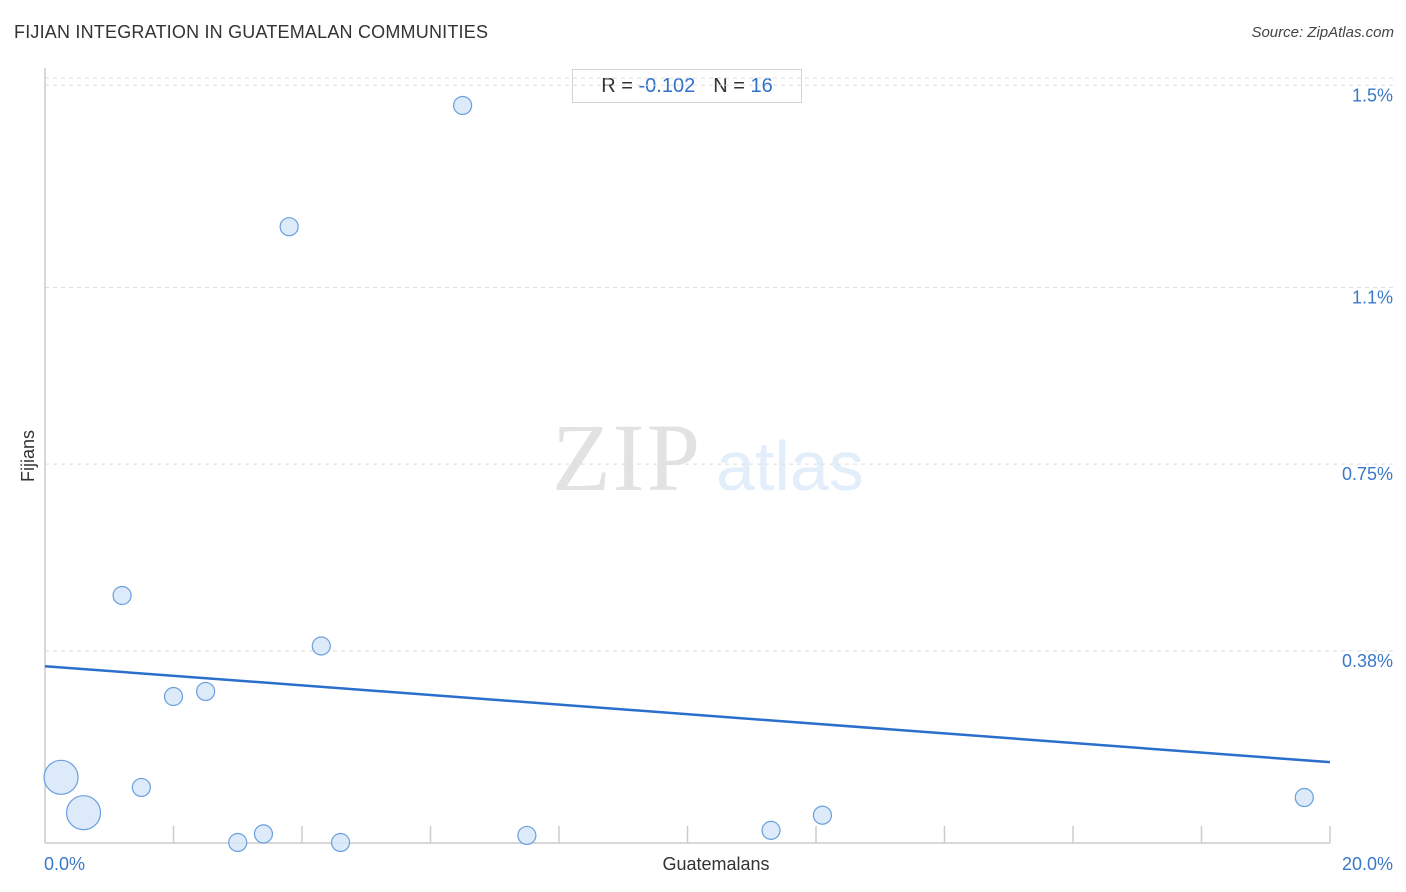  Describe the element at coordinates (708, 457) in the screenshot. I see `watermark: ZIP atlas` at that location.